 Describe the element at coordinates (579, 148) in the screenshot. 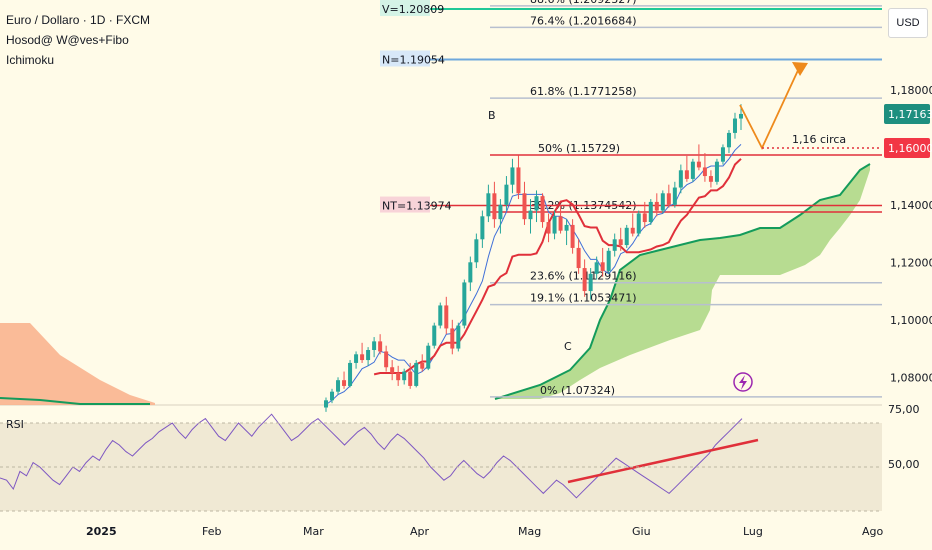

I see `fib-label: 50% (1.15729)` at that location.